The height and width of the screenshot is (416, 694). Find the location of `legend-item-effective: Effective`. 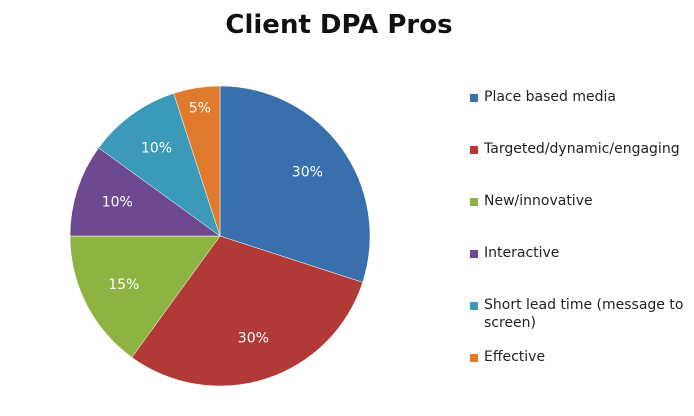

legend-item-effective: Effective is located at coordinates (580, 357).